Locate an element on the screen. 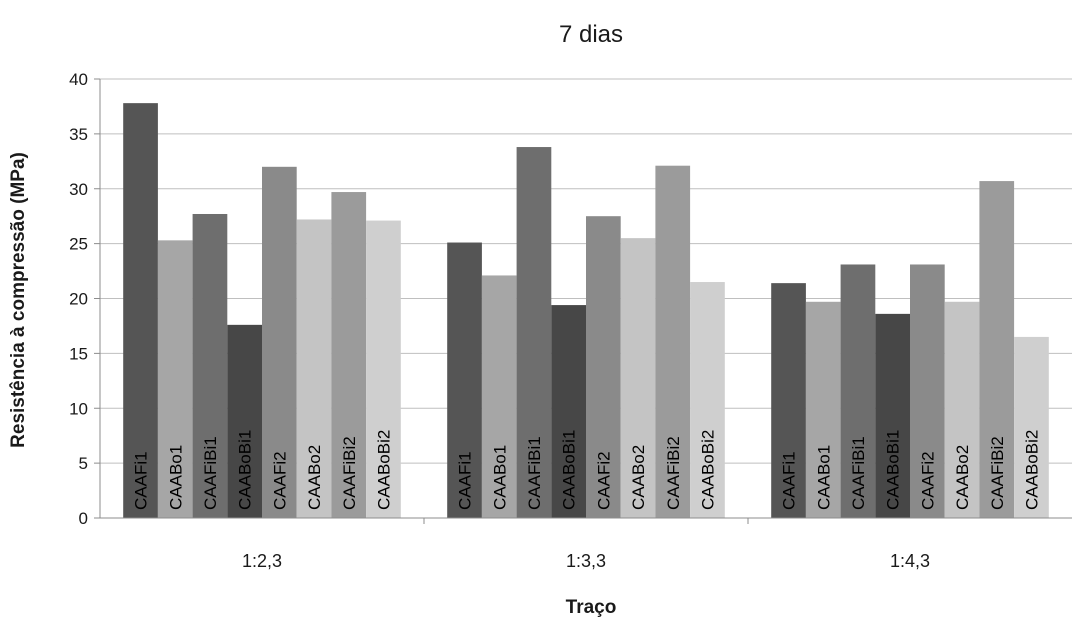 The height and width of the screenshot is (626, 1084). y-tick-label: 0 is located at coordinates (83, 518).